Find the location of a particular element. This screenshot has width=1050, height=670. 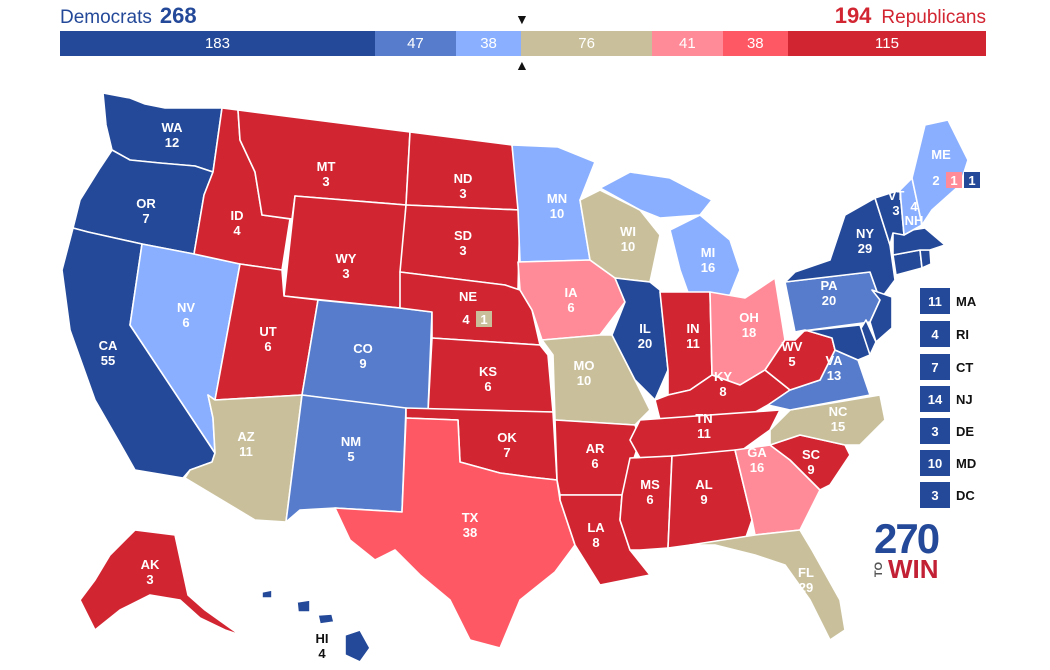

me-district-total-box is located at coordinates (936, 180).